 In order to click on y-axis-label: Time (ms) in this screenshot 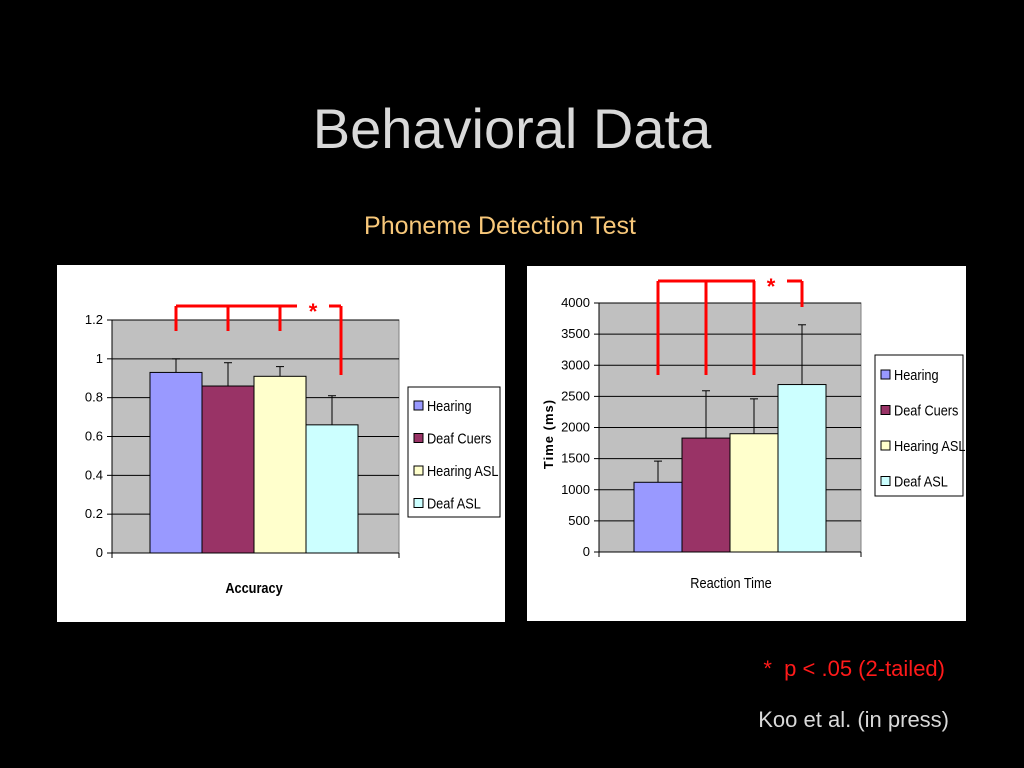, I will do `click(548, 434)`.